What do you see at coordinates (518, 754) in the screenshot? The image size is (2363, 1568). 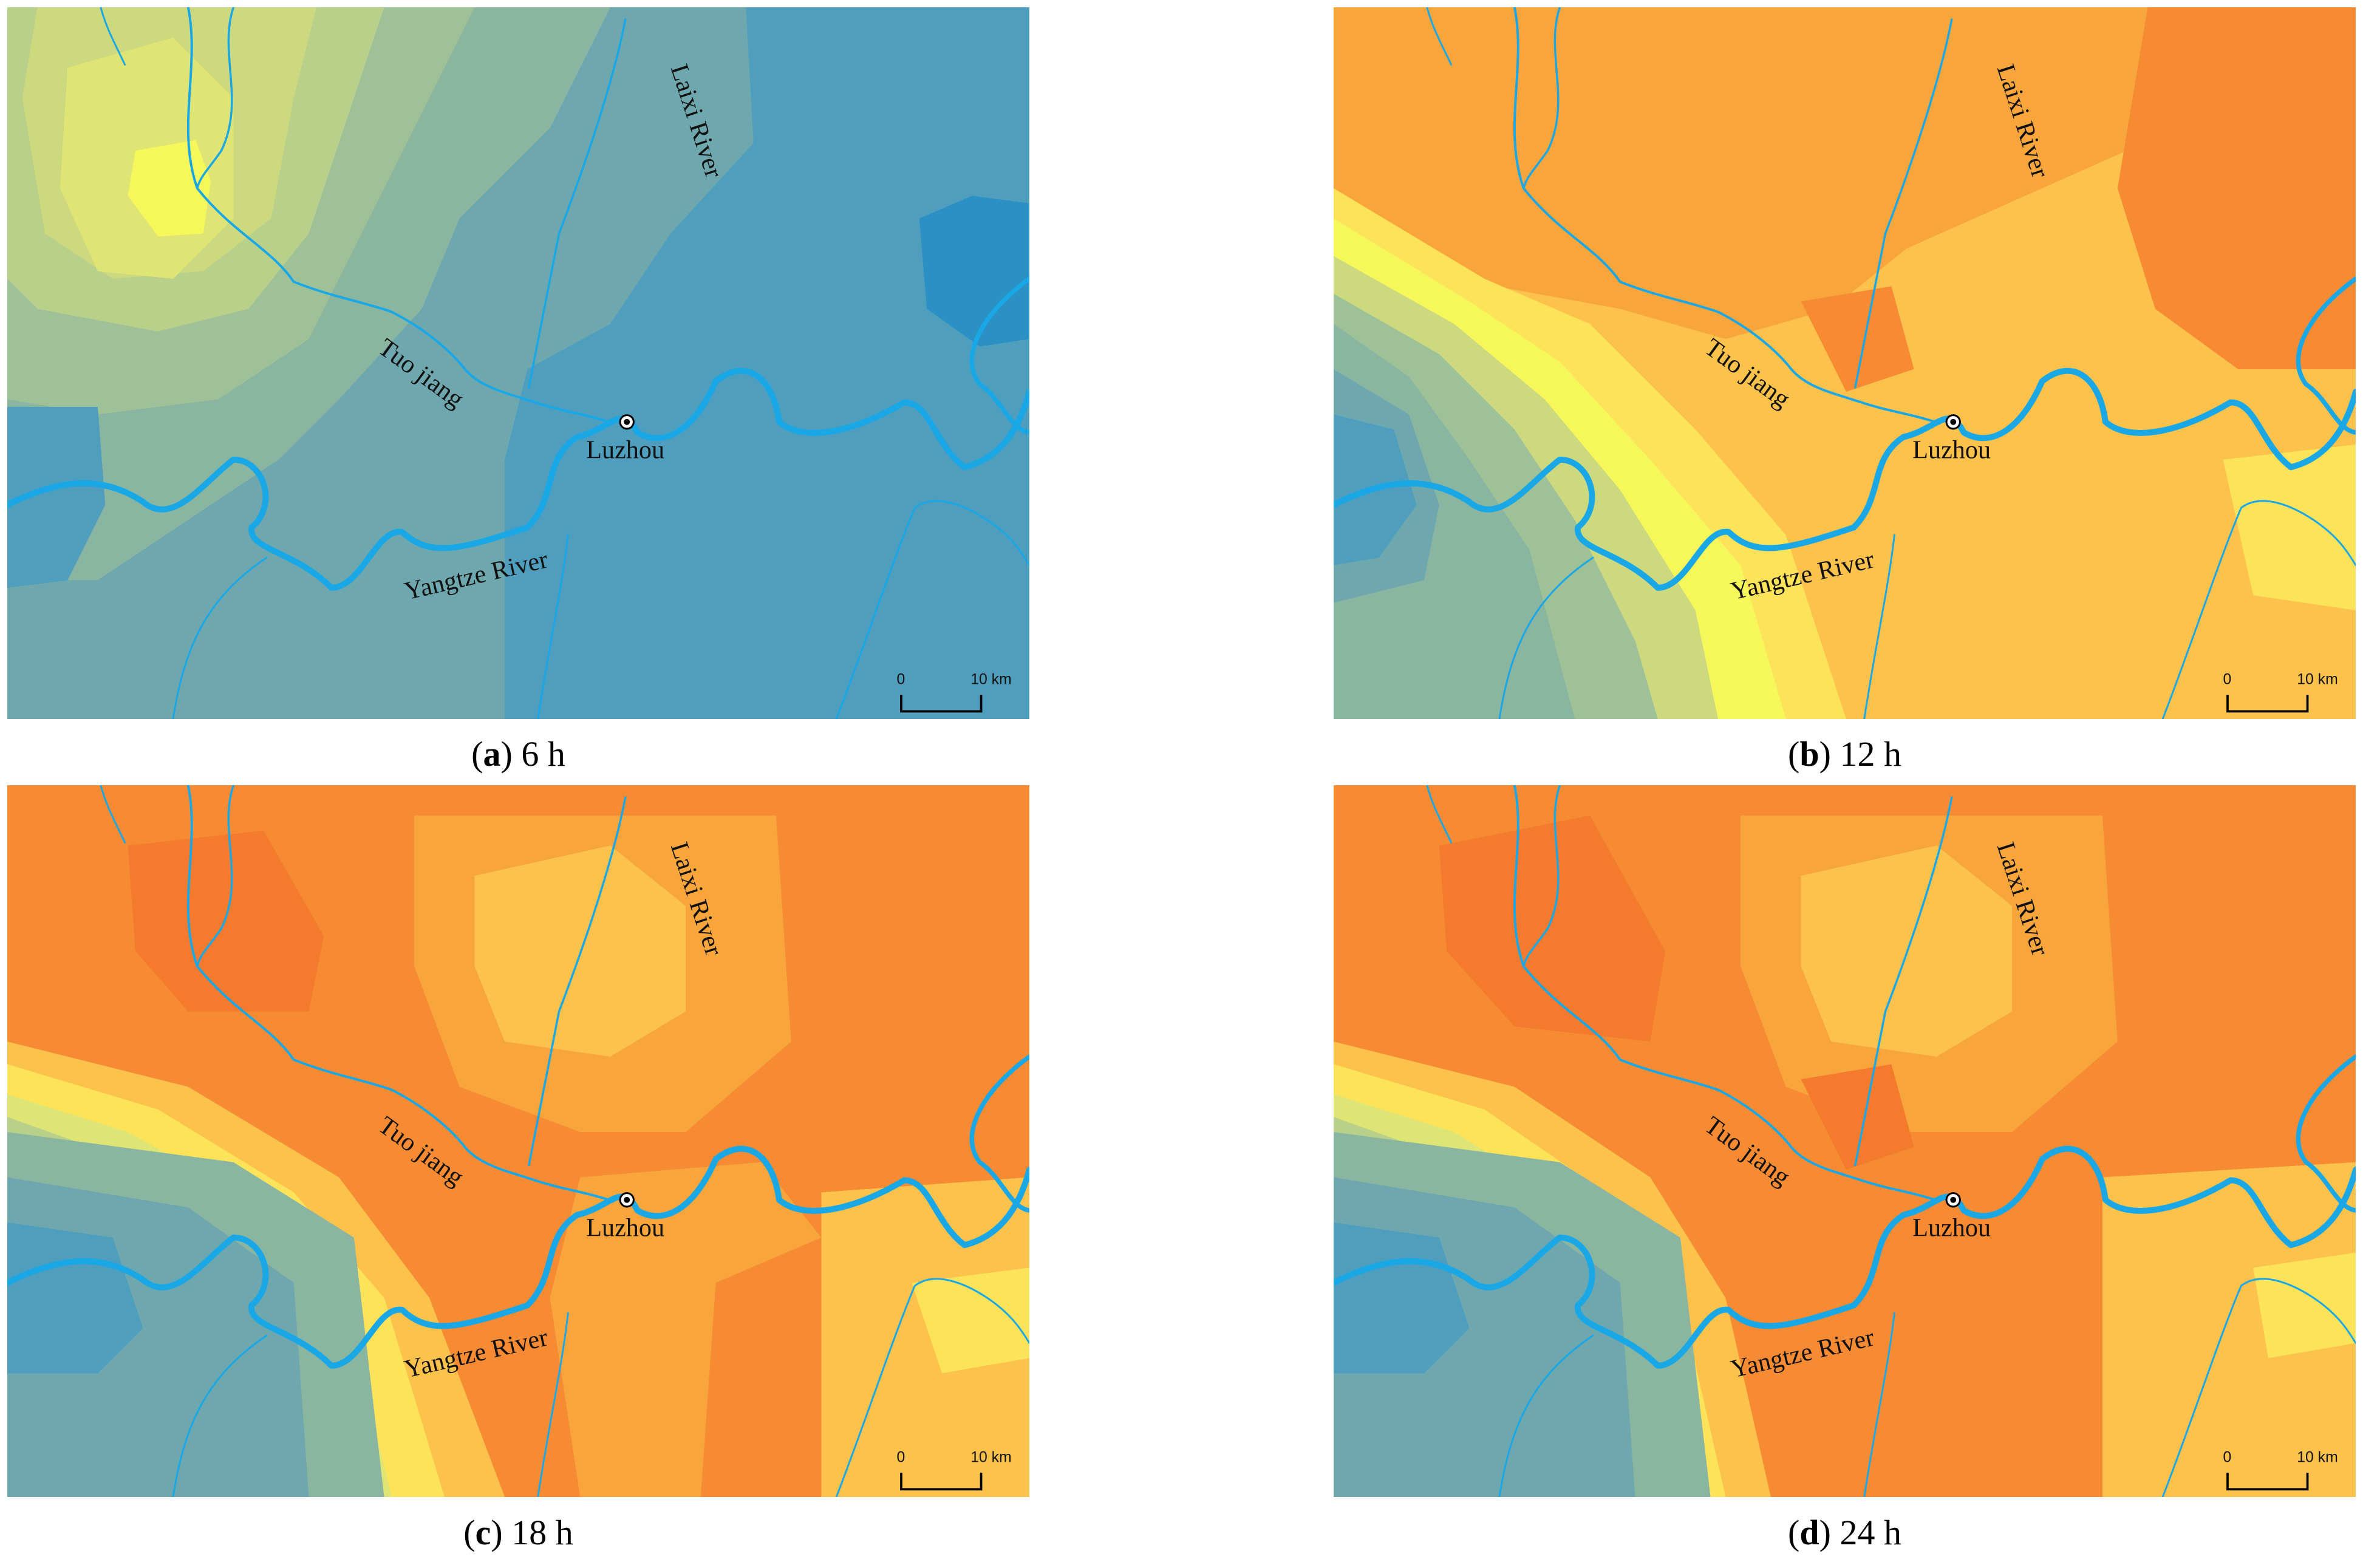 I see `panel-caption-a: (a) 6 h` at bounding box center [518, 754].